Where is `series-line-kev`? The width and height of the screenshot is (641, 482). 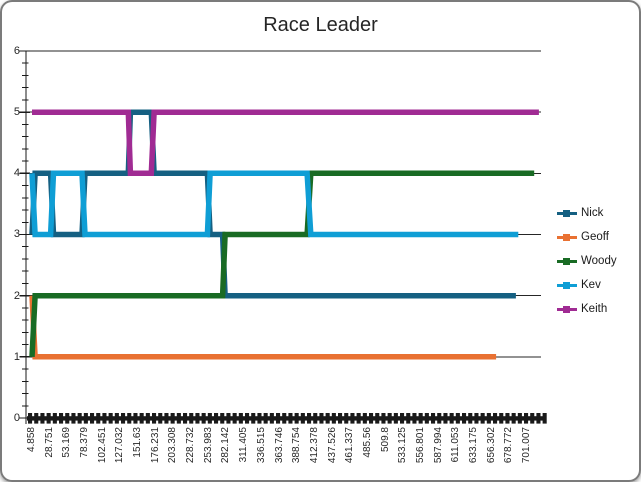
series-line-kev is located at coordinates (274, 204).